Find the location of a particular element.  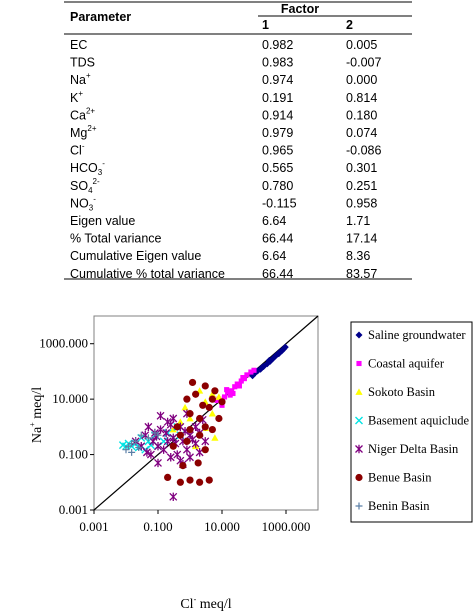

table-row-parameter: Ca2+ is located at coordinates (82, 114).